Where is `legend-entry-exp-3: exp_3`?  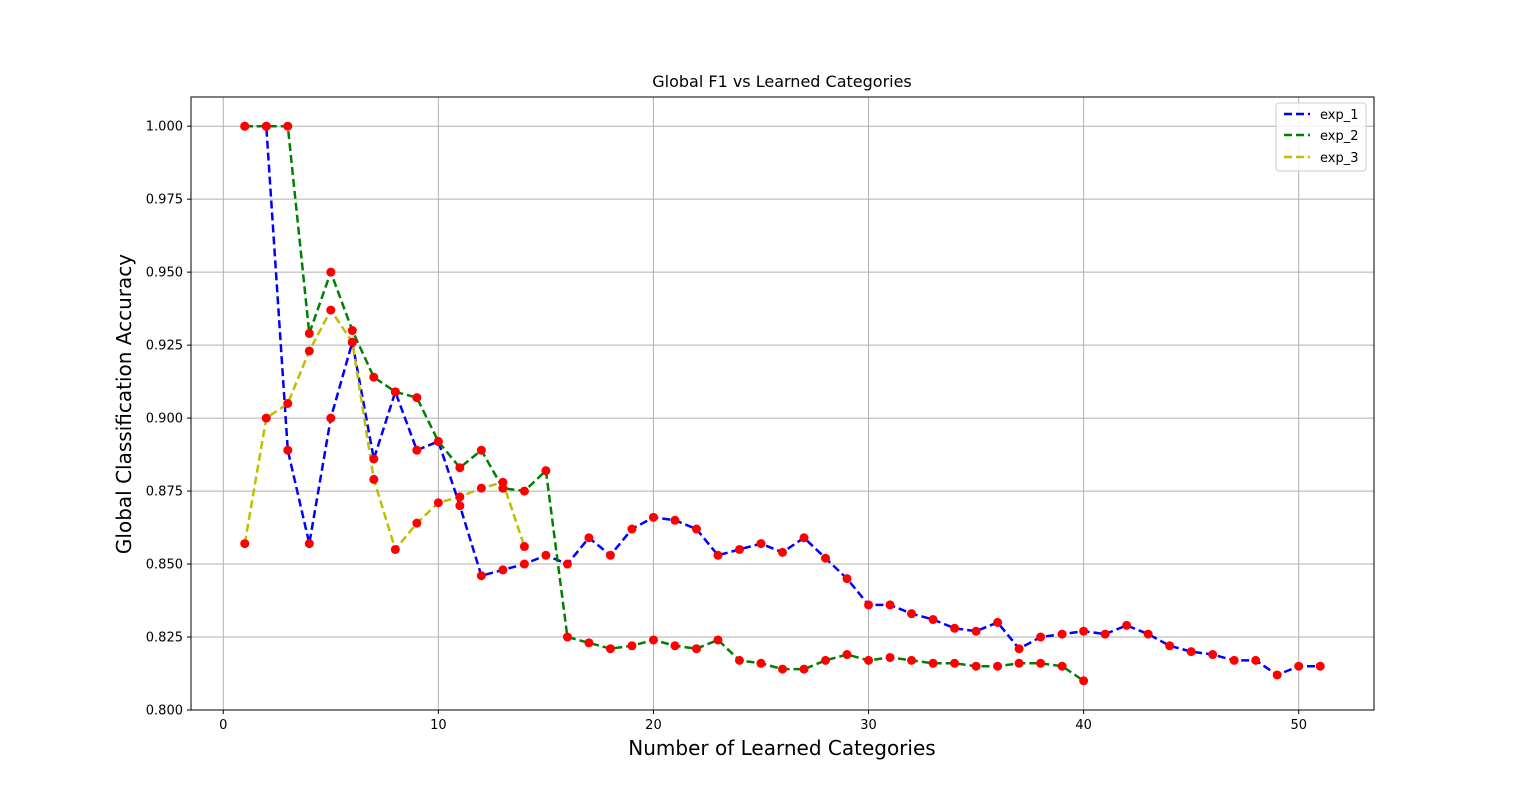
legend-entry-exp-3: exp_3 is located at coordinates (1321, 158).